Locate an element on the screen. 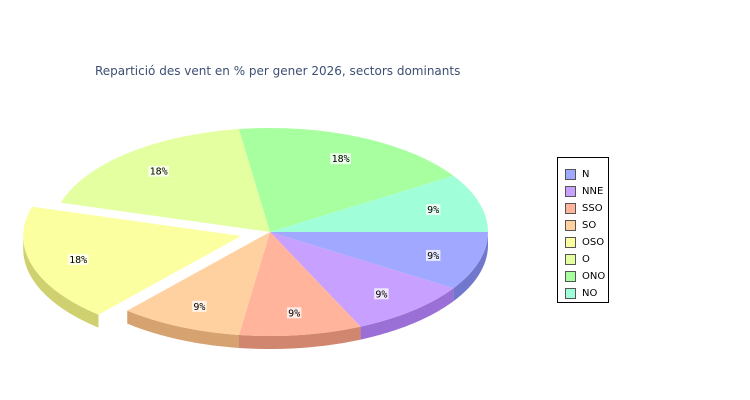 The image size is (750, 400). data-label-so: 9% is located at coordinates (199, 307).